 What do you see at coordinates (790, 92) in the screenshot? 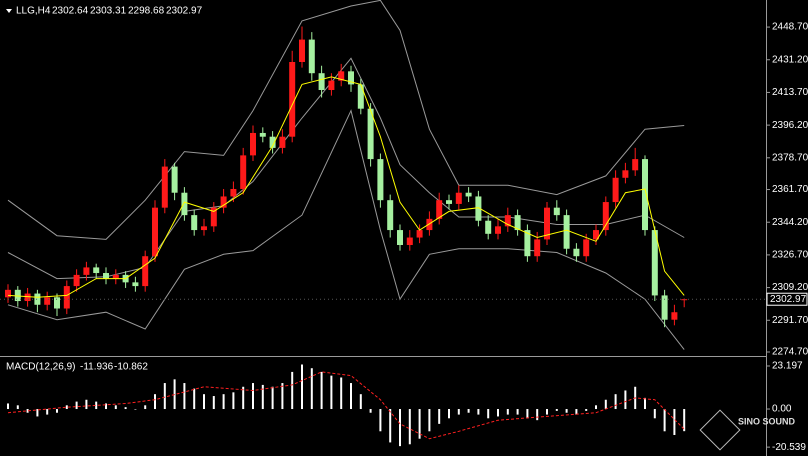
I see `y-tick-label: 2413.70` at bounding box center [790, 92].